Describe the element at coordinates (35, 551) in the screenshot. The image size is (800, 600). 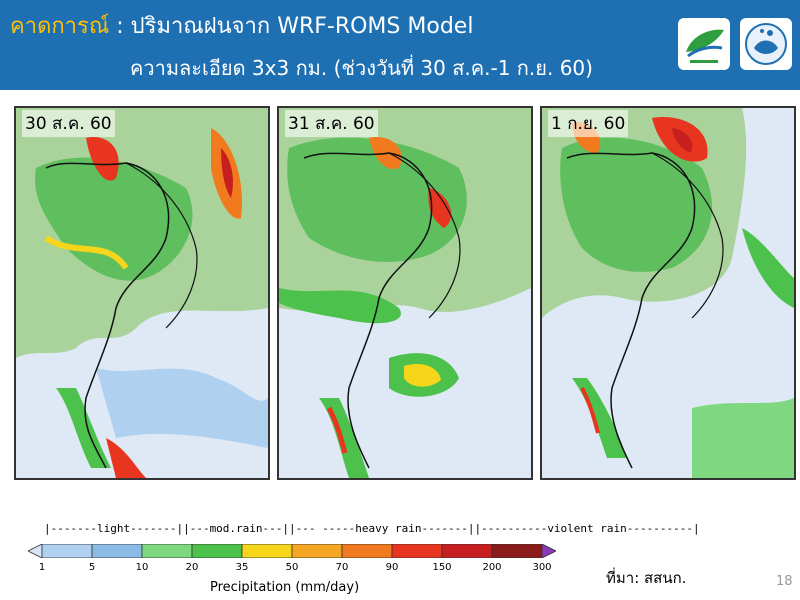
I see `legend-bin-under` at that location.